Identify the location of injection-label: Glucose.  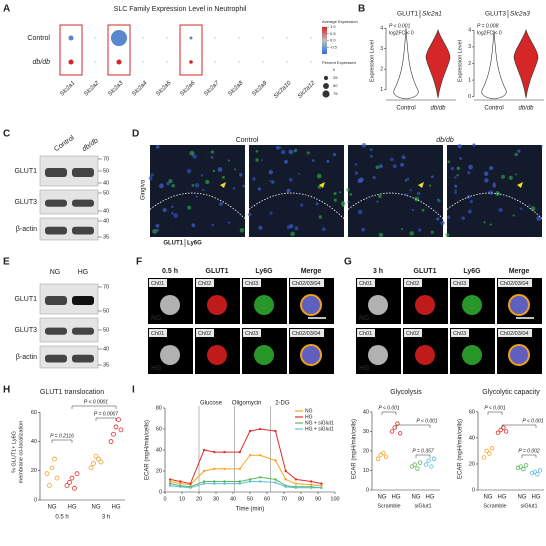
(211, 404).